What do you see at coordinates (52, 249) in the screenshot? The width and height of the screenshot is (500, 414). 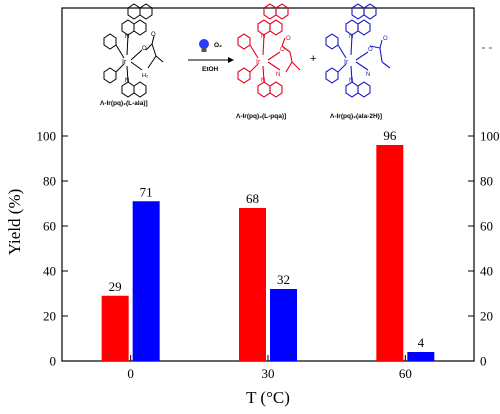 I see `y-ticks-left: 0 20 40 60 80 100` at bounding box center [52, 249].